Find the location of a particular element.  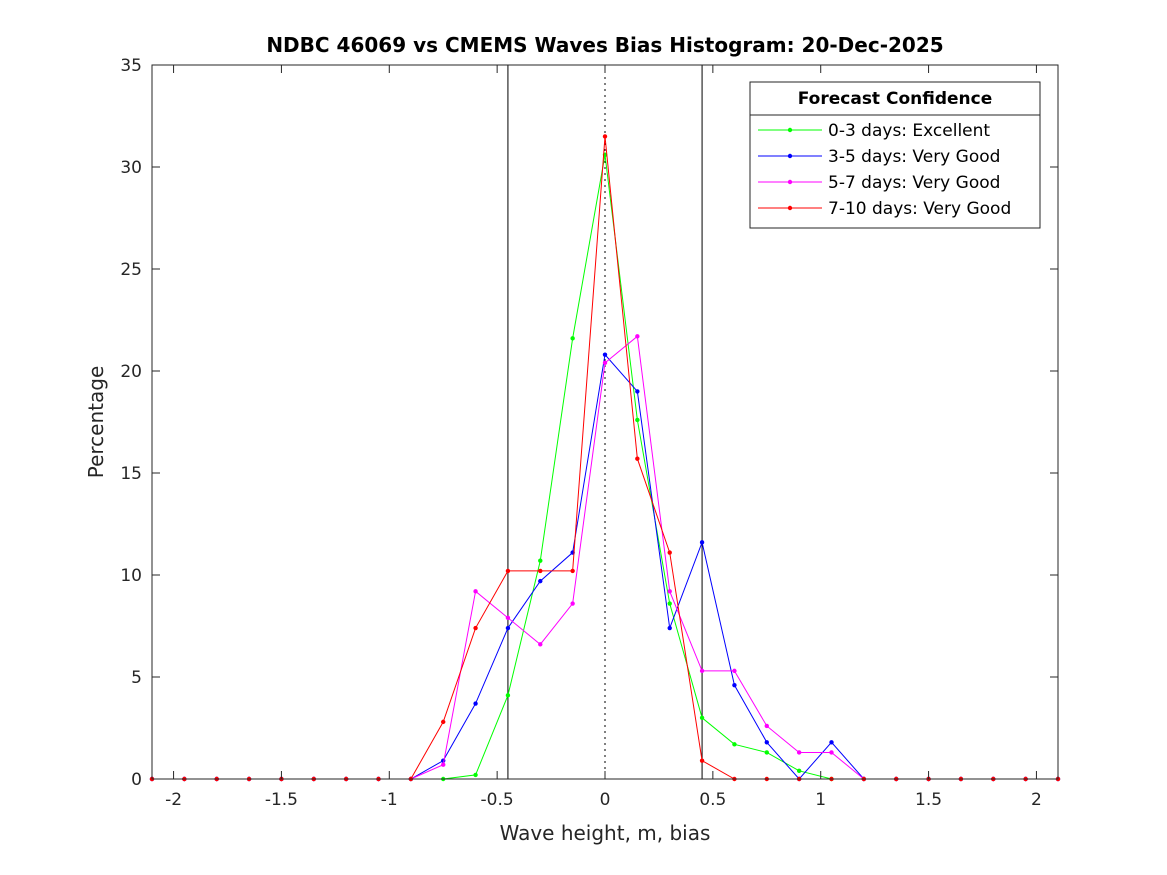

x-tick-label: -0.5 is located at coordinates (497, 800).